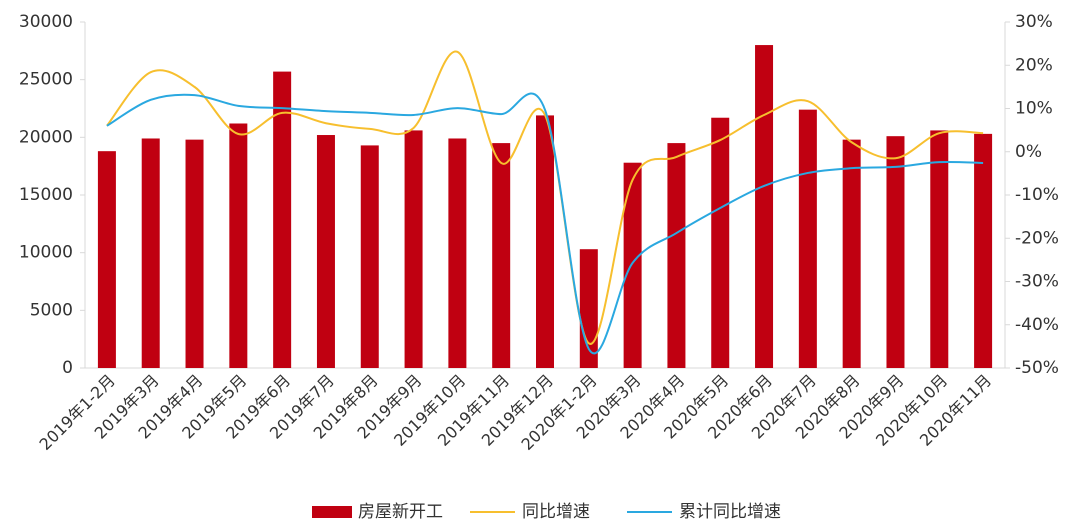 The image size is (1080, 530). Describe the element at coordinates (1034, 22) in the screenshot. I see `y2-tick-label: 30%` at that location.